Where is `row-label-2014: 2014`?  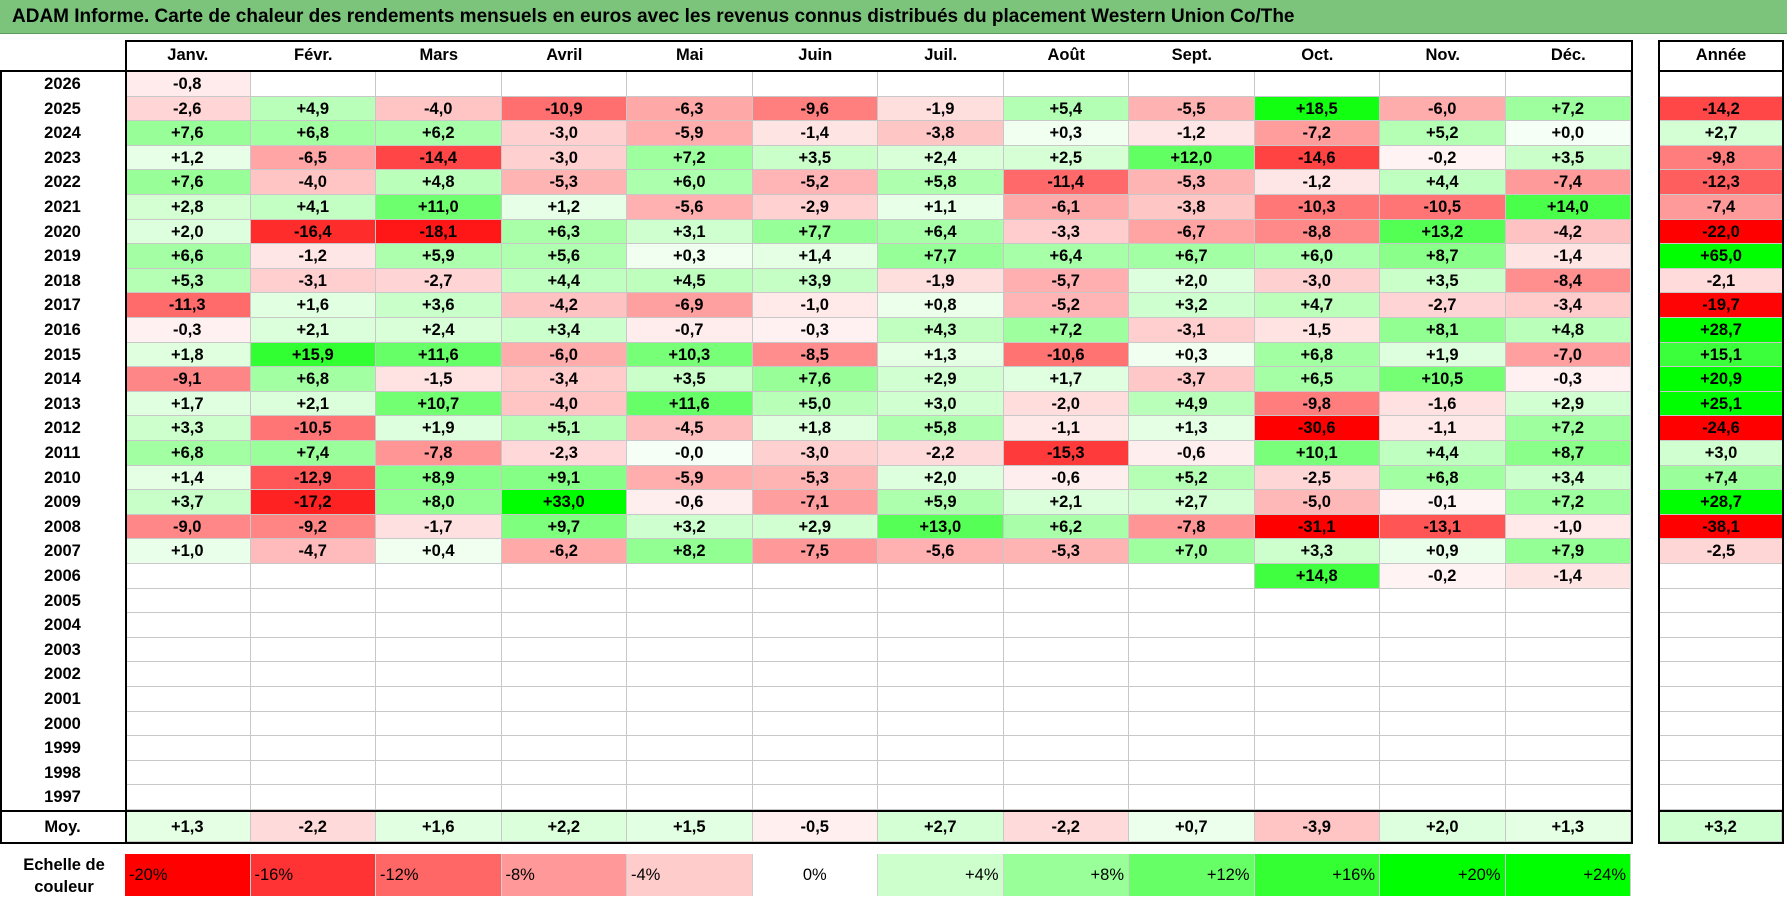 row-label-2014: 2014 is located at coordinates (62, 379).